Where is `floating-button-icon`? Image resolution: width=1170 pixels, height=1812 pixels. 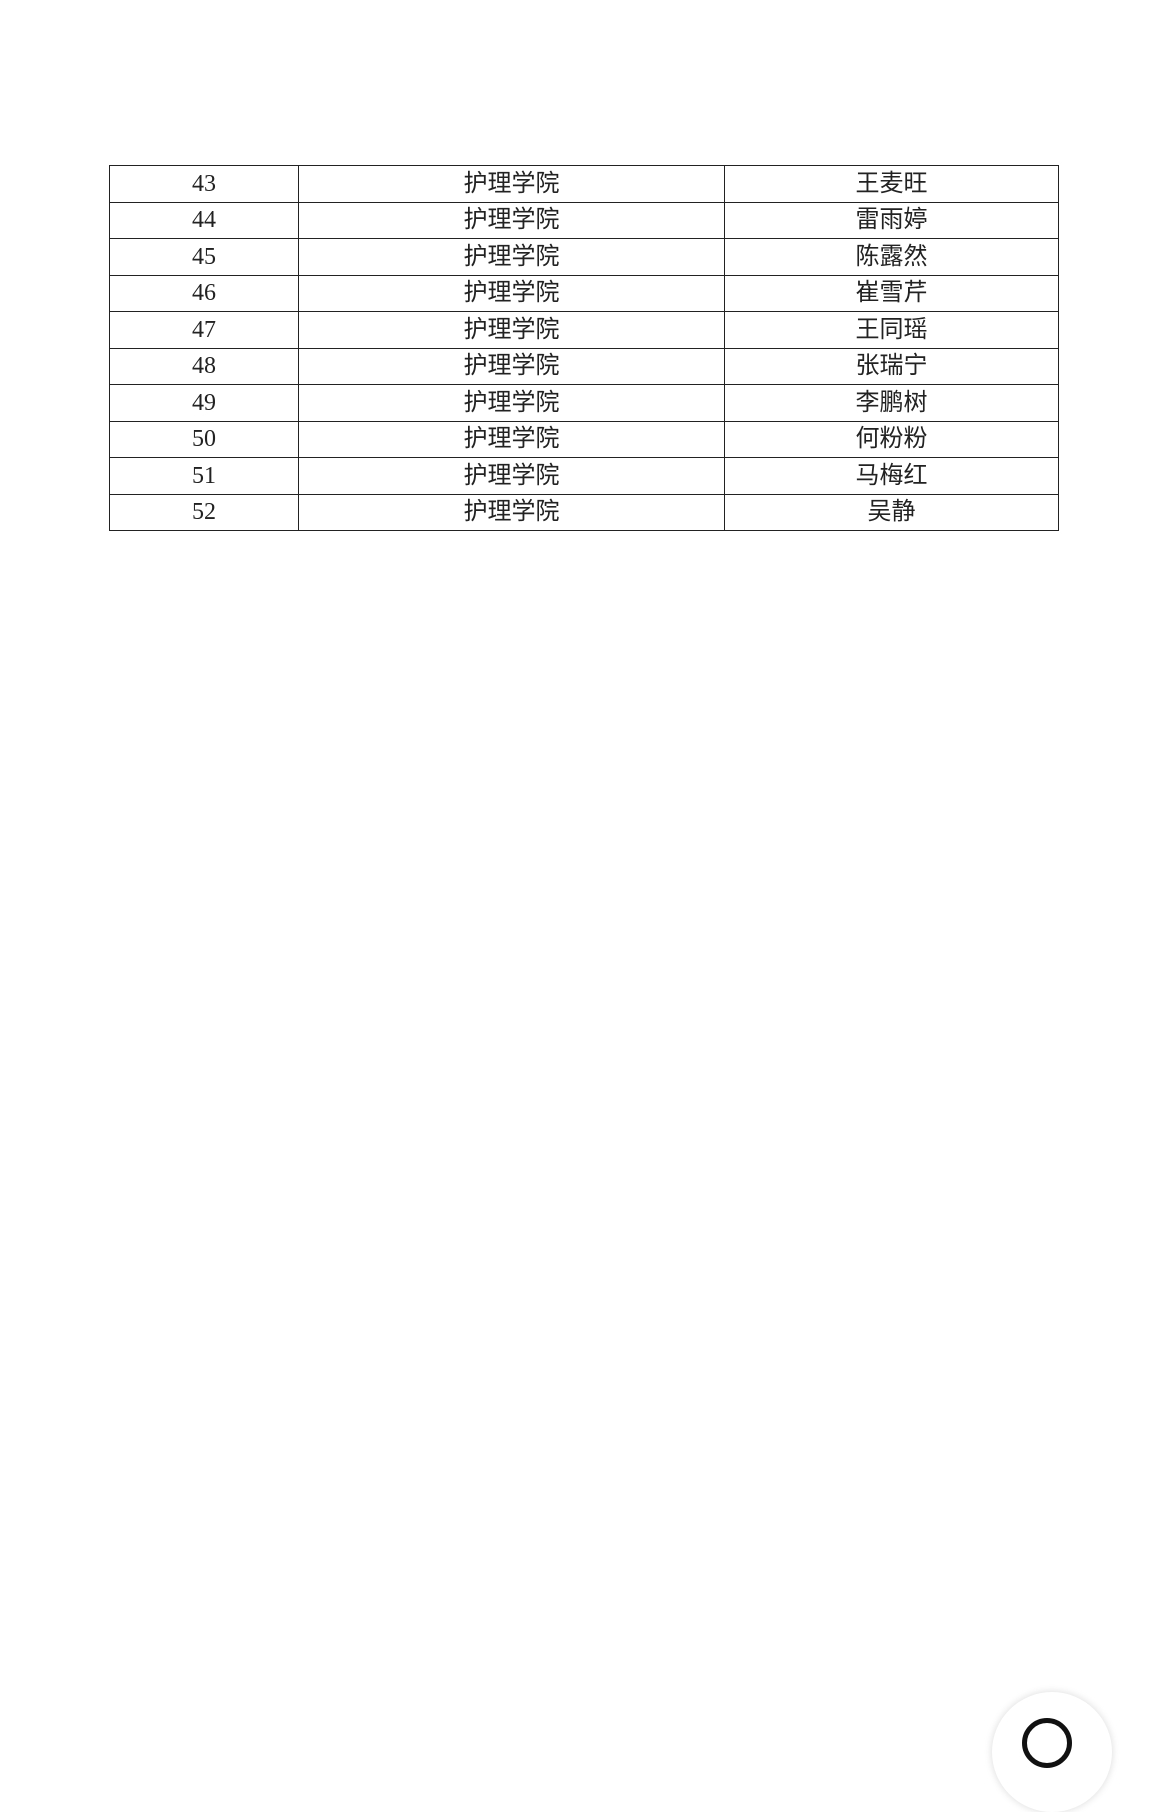
floating-button-icon is located at coordinates (1047, 1743).